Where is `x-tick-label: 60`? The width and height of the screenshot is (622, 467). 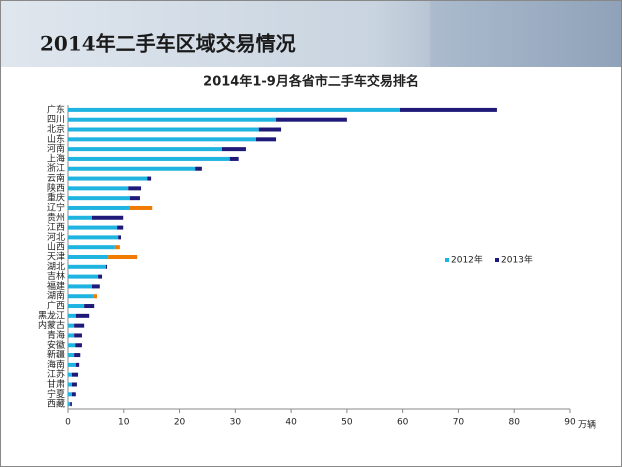
x-tick-label: 60 is located at coordinates (403, 423).